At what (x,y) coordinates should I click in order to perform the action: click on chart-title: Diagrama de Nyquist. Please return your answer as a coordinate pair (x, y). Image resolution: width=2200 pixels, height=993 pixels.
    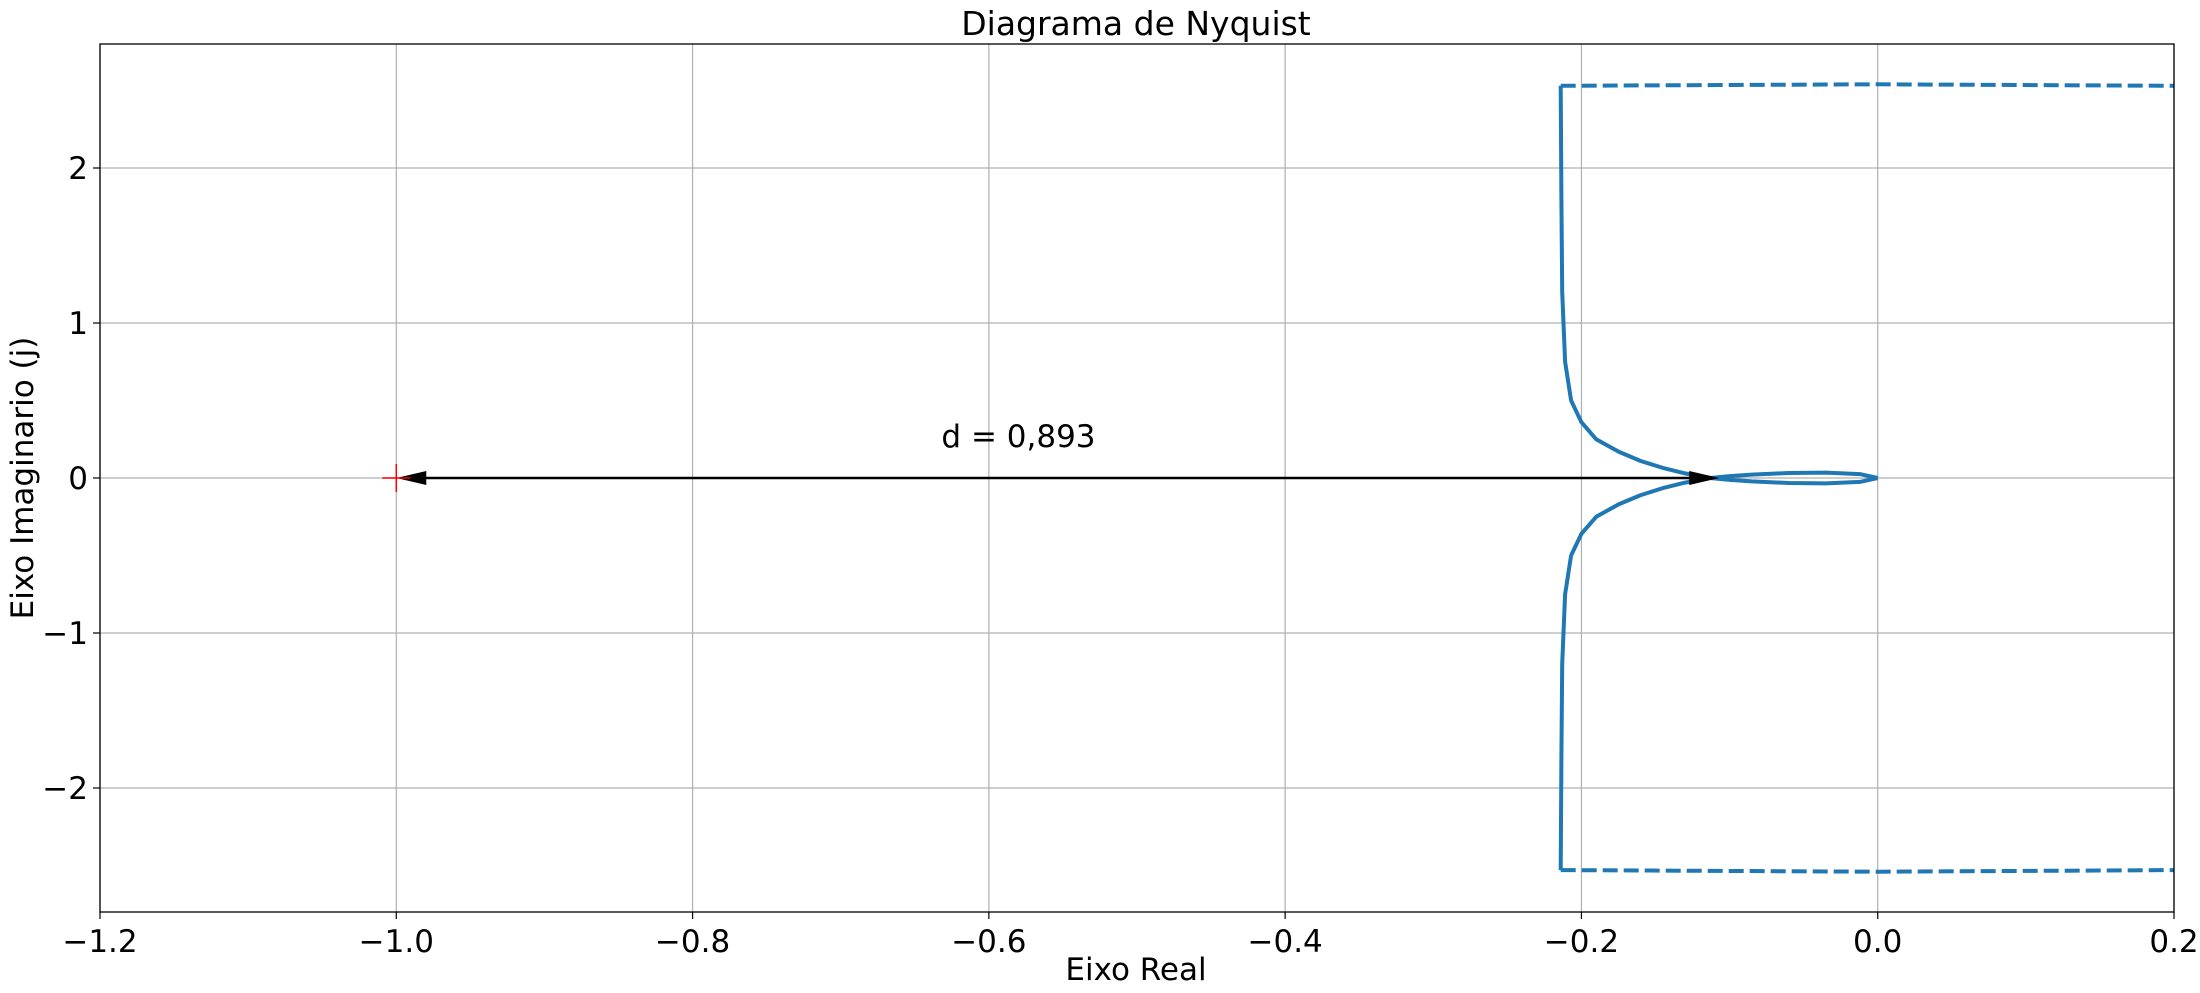
    Looking at the image, I should click on (1136, 23).